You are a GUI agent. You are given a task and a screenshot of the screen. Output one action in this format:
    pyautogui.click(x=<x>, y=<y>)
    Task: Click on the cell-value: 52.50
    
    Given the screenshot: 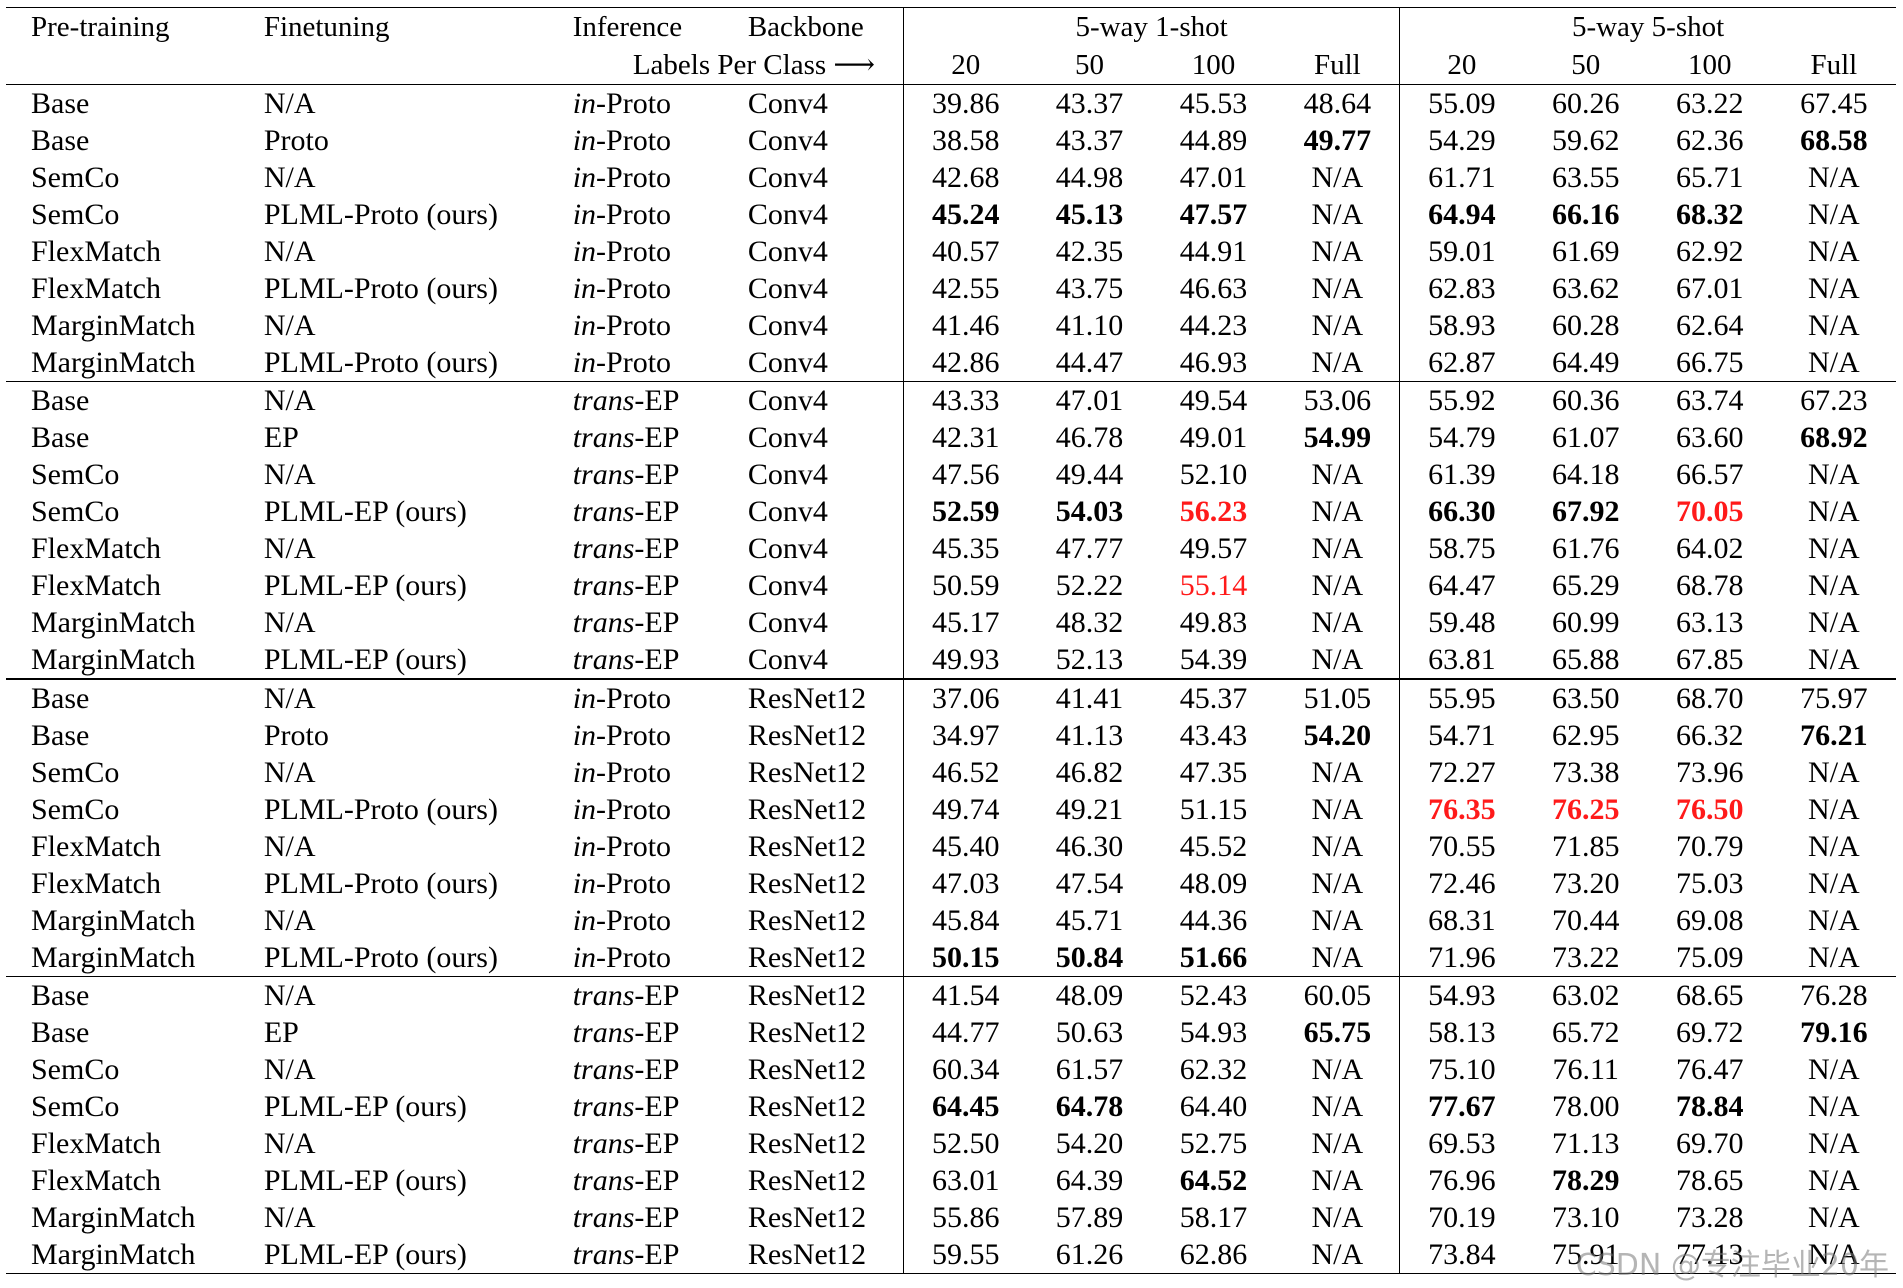 What is the action you would take?
    pyautogui.click(x=965, y=1143)
    